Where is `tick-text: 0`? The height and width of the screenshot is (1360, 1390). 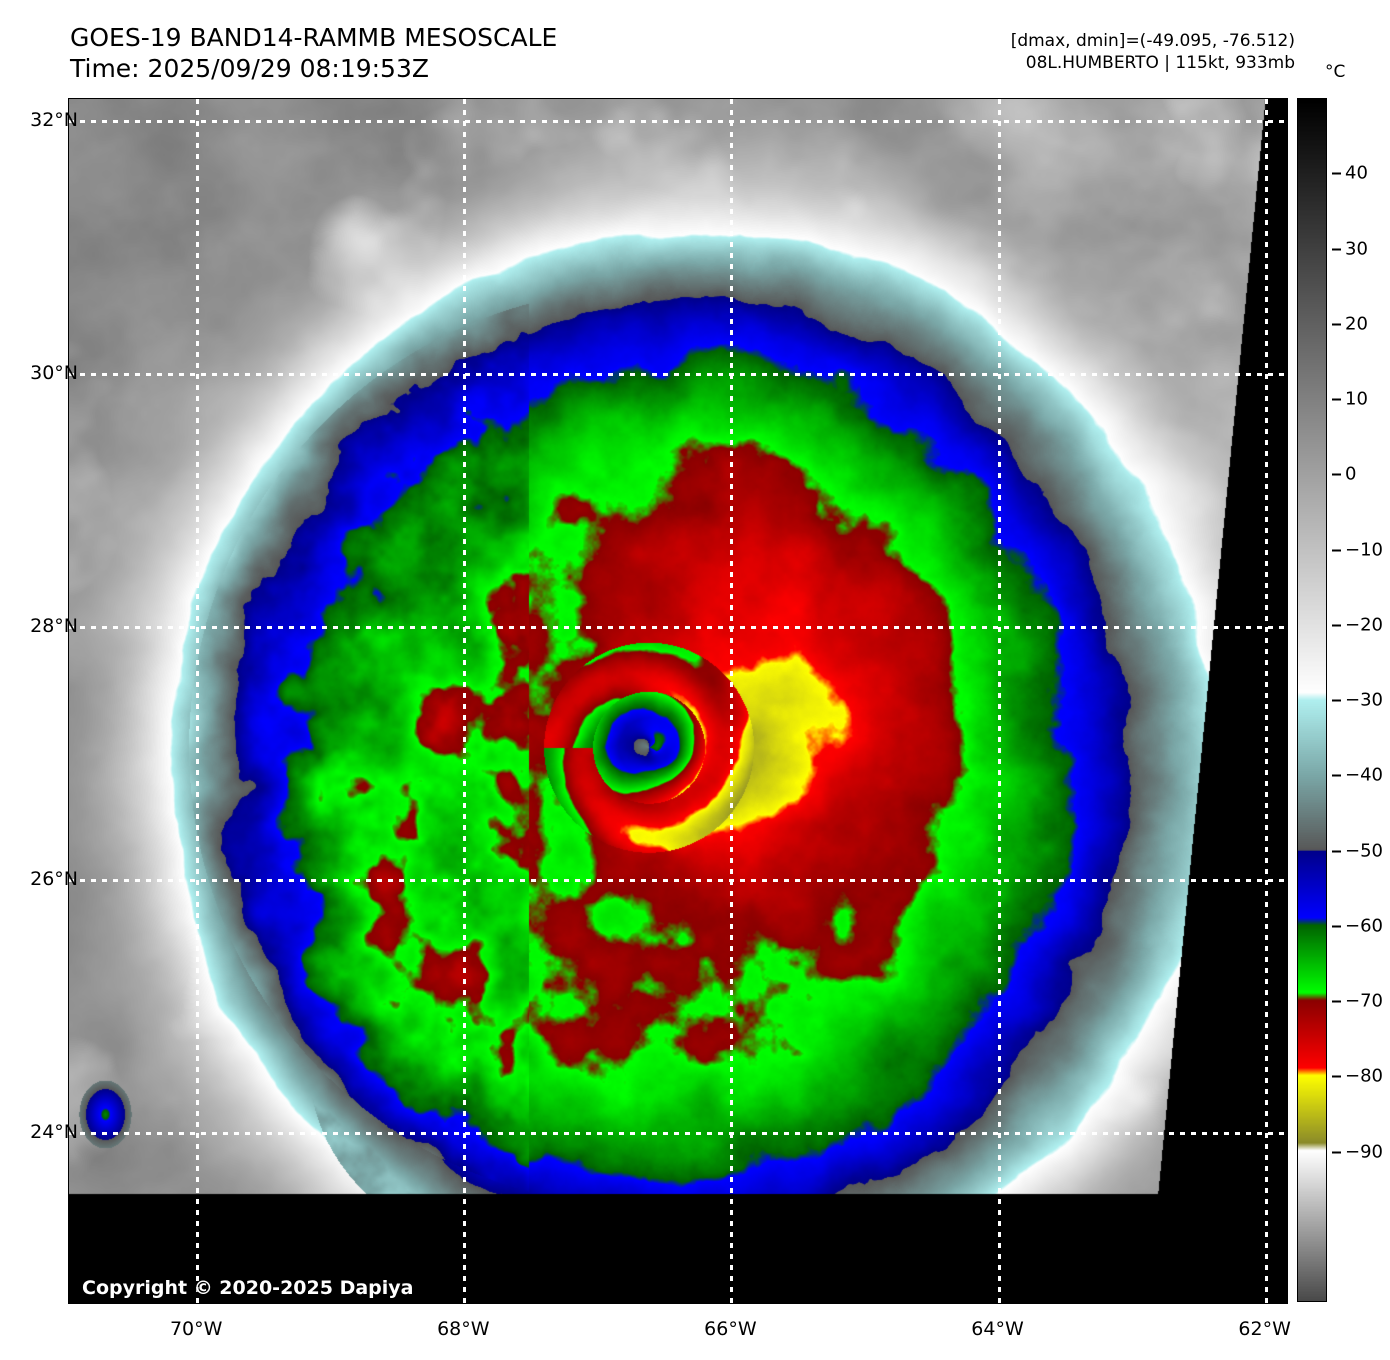 tick-text: 0 is located at coordinates (1351, 474).